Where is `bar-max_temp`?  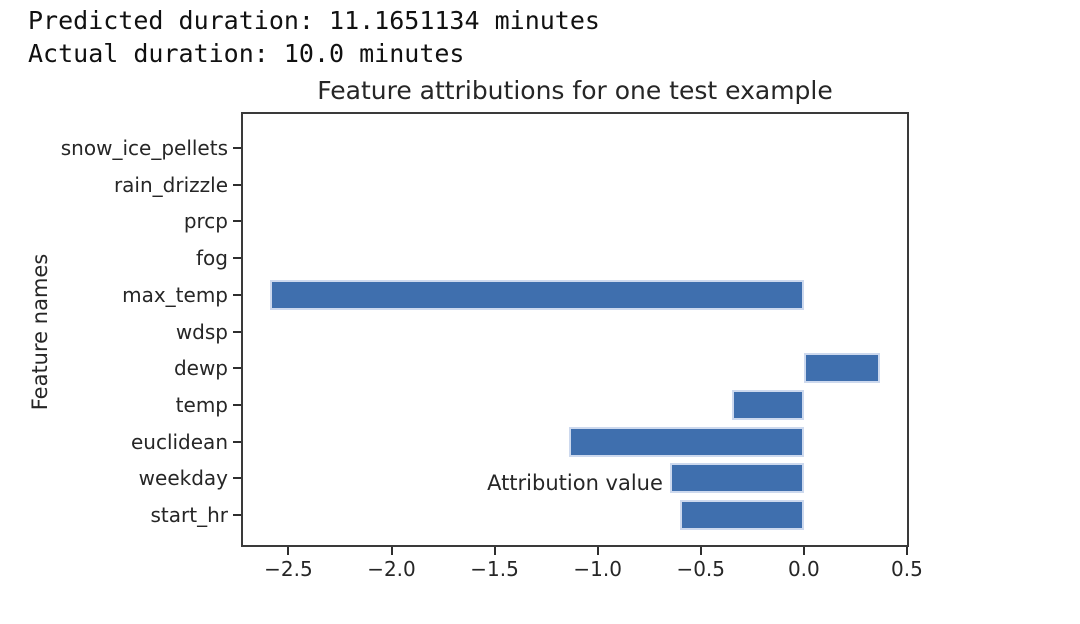 bar-max_temp is located at coordinates (536, 294).